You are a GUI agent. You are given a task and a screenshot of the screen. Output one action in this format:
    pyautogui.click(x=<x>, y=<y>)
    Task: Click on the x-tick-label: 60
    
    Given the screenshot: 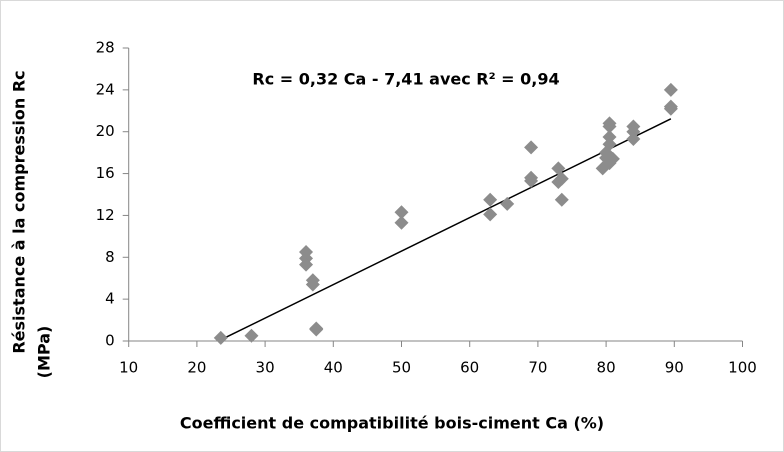 What is the action you would take?
    pyautogui.click(x=469, y=368)
    